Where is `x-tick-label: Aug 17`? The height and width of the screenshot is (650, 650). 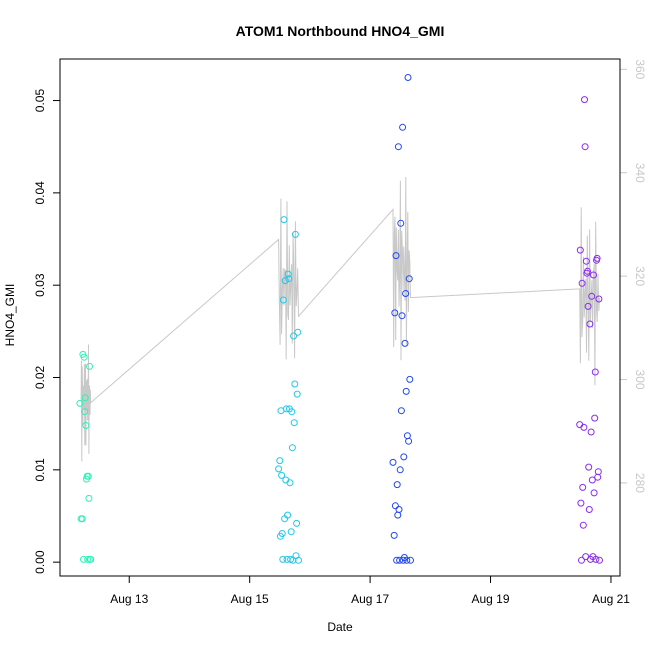 x-tick-label: Aug 17 is located at coordinates (370, 599).